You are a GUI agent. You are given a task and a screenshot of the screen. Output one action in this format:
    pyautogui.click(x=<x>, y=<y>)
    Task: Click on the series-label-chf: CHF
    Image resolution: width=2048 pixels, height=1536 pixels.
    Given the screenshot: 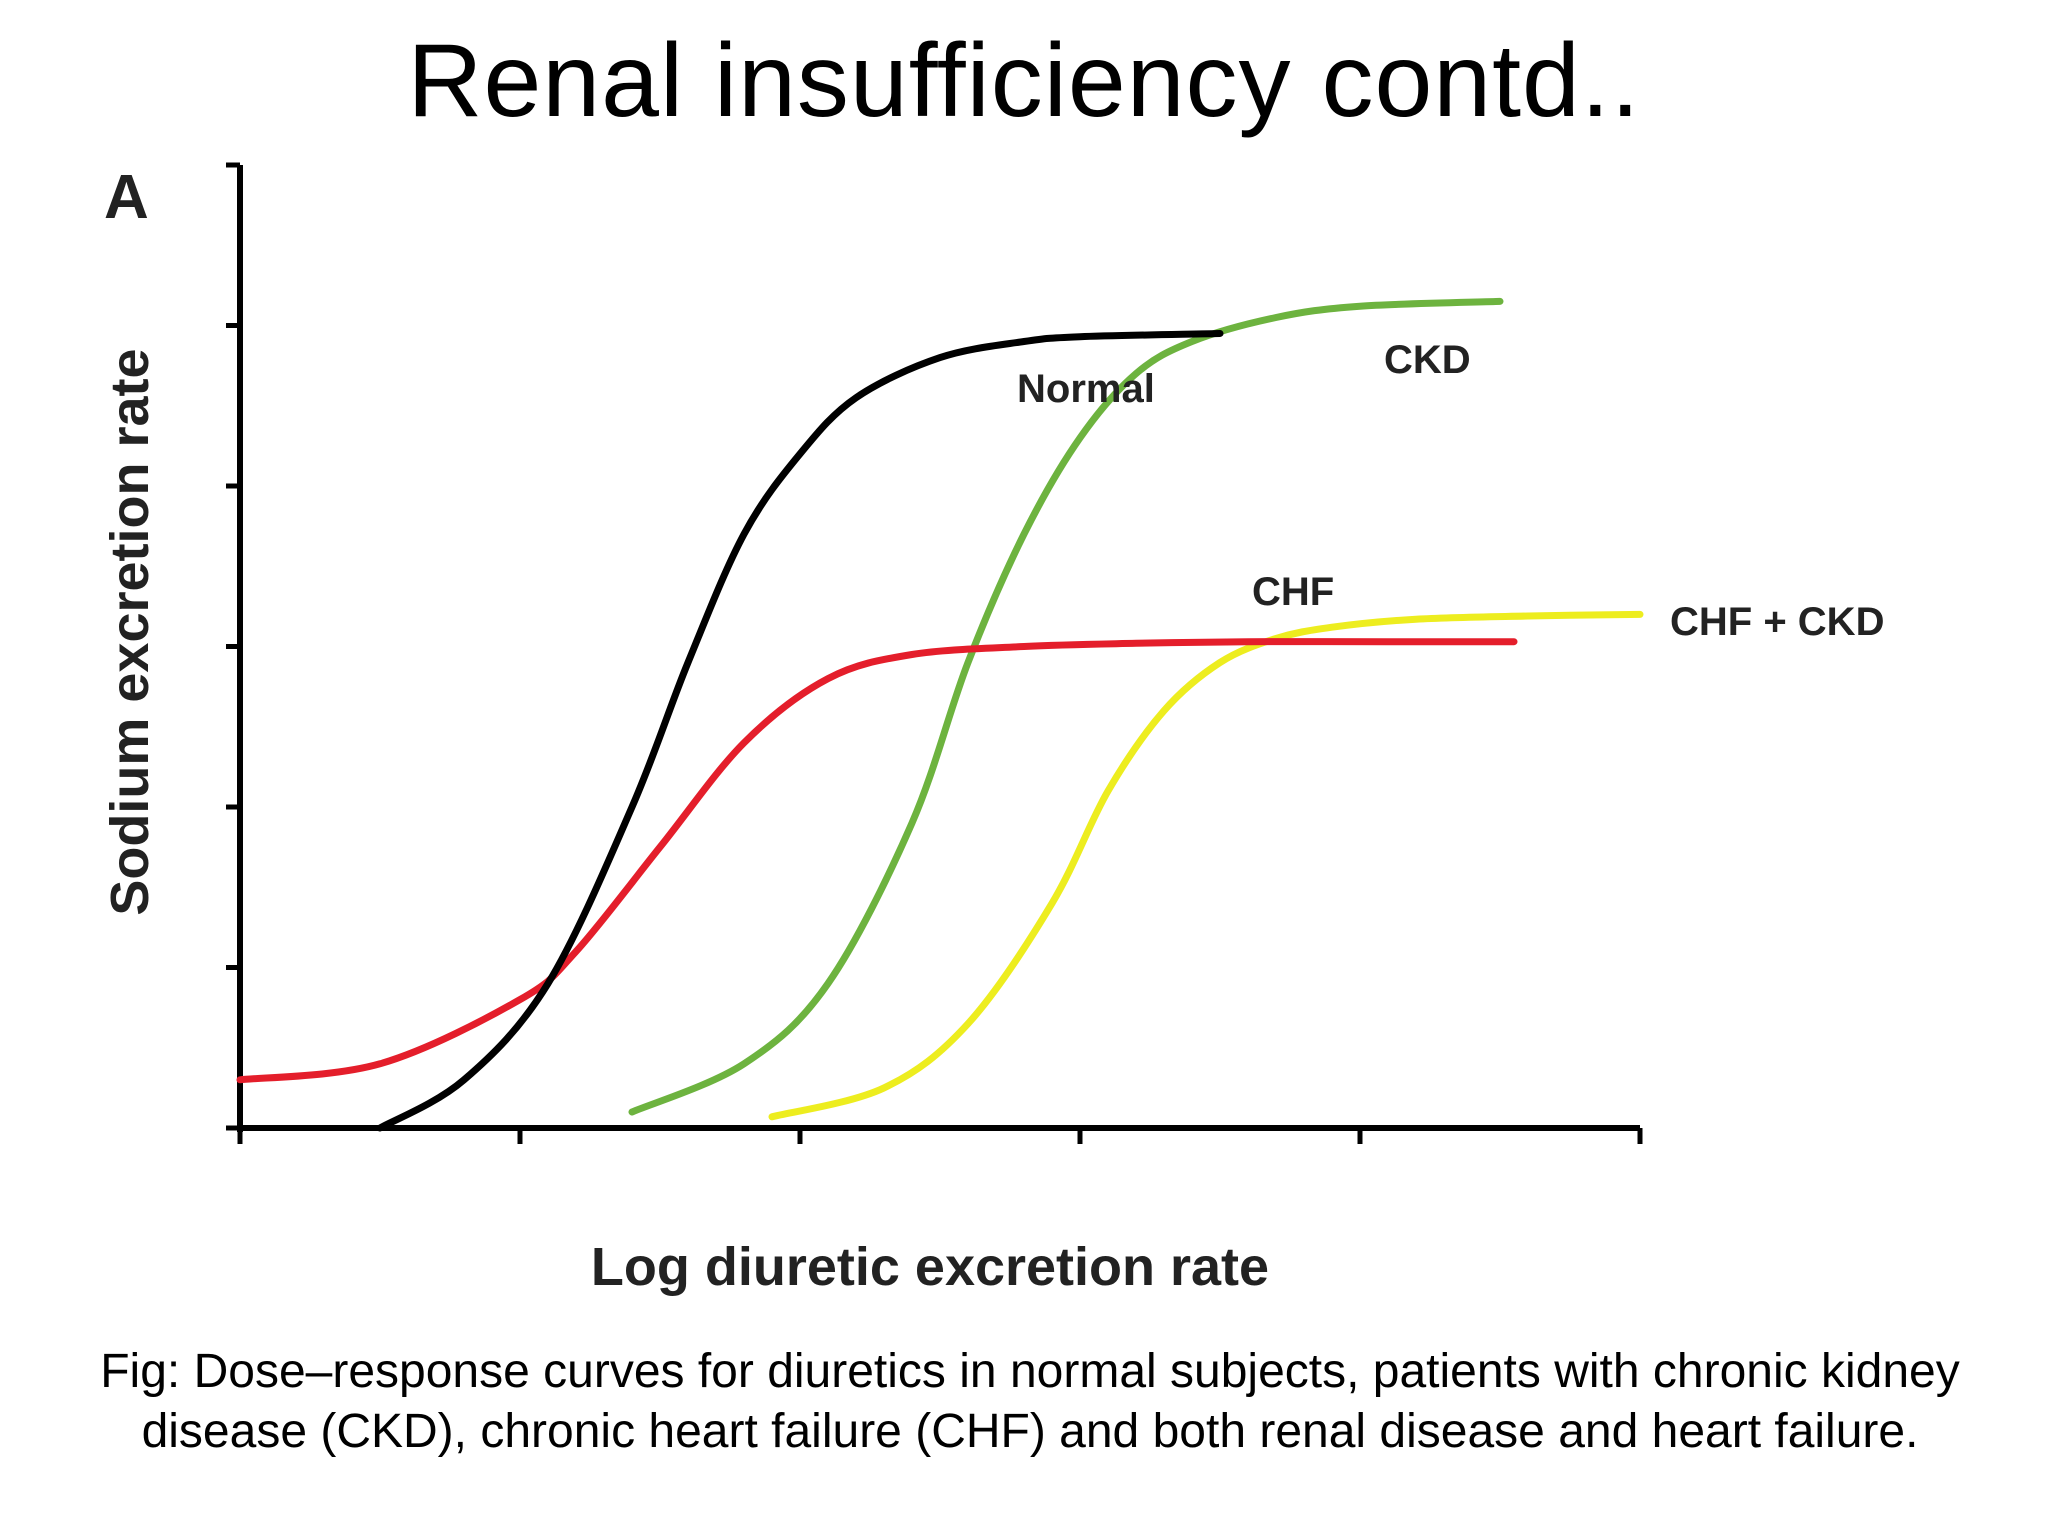 What is the action you would take?
    pyautogui.click(x=1293, y=592)
    